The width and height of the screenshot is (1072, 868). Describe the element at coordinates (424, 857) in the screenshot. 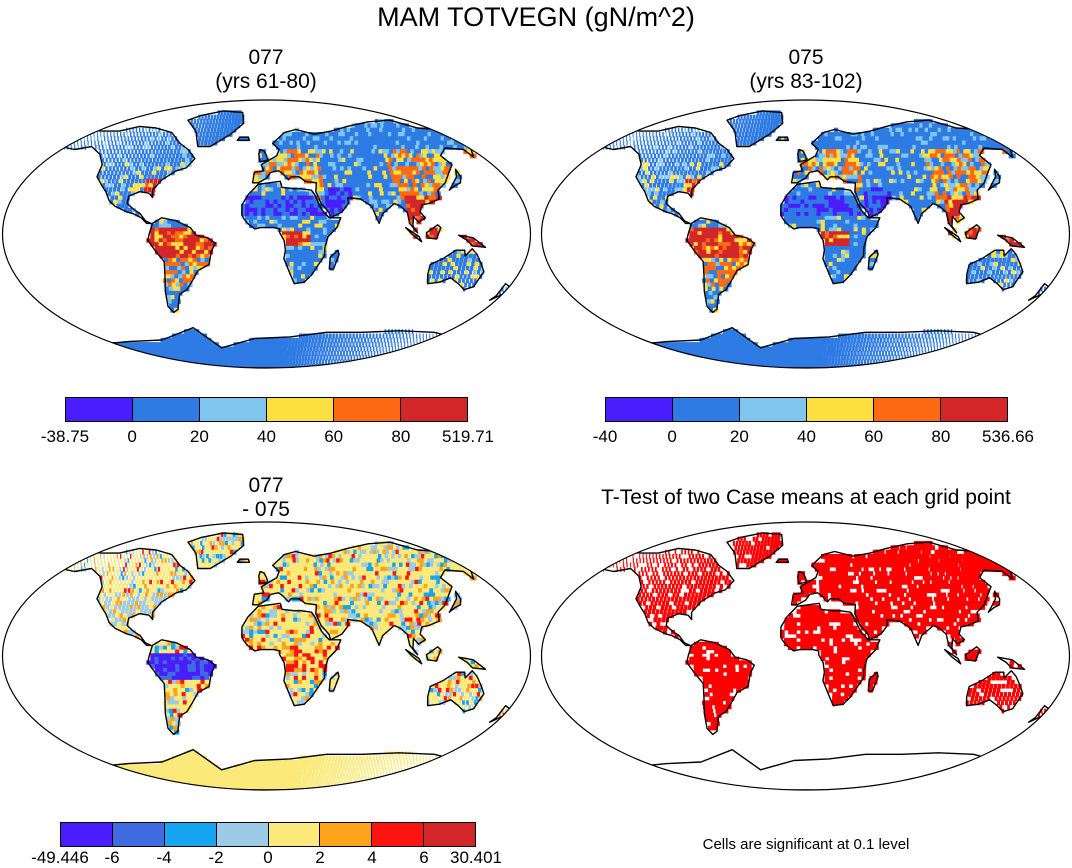

I see `colorbar-tick-label: 6` at that location.